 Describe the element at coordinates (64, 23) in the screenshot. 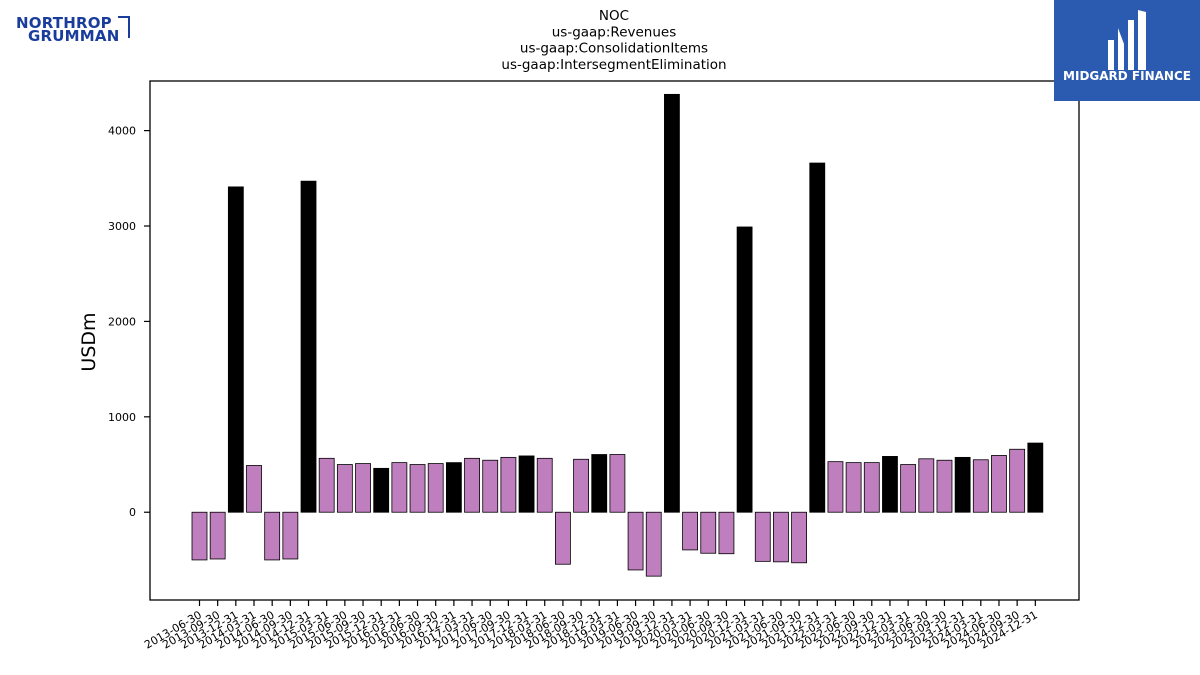

I see `logo-line-1: NORTHROP` at that location.